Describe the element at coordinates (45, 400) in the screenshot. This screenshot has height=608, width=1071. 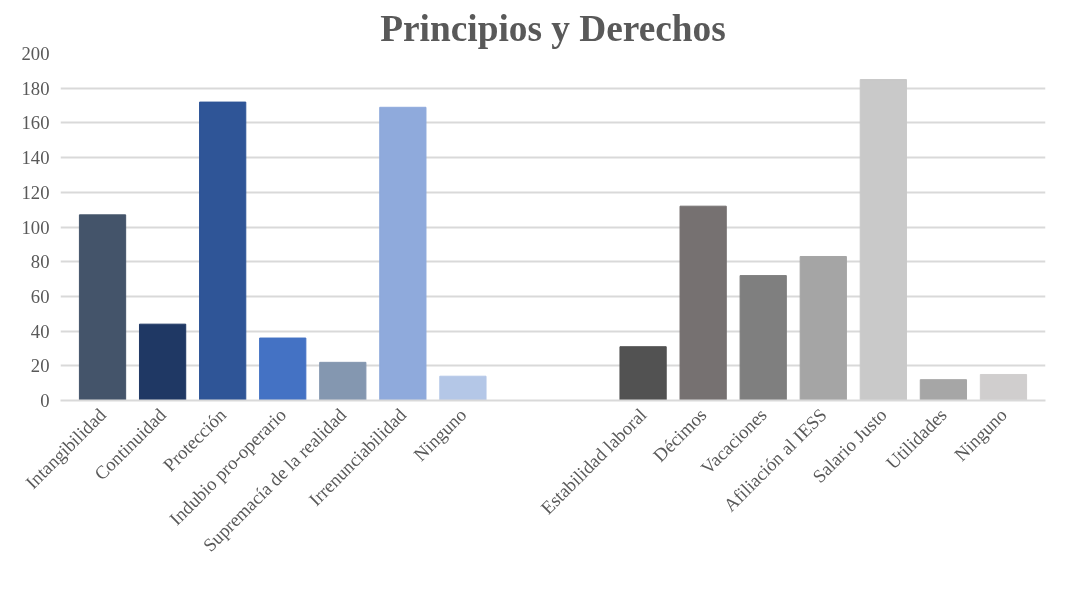
I see `y-tick-label: 0` at that location.